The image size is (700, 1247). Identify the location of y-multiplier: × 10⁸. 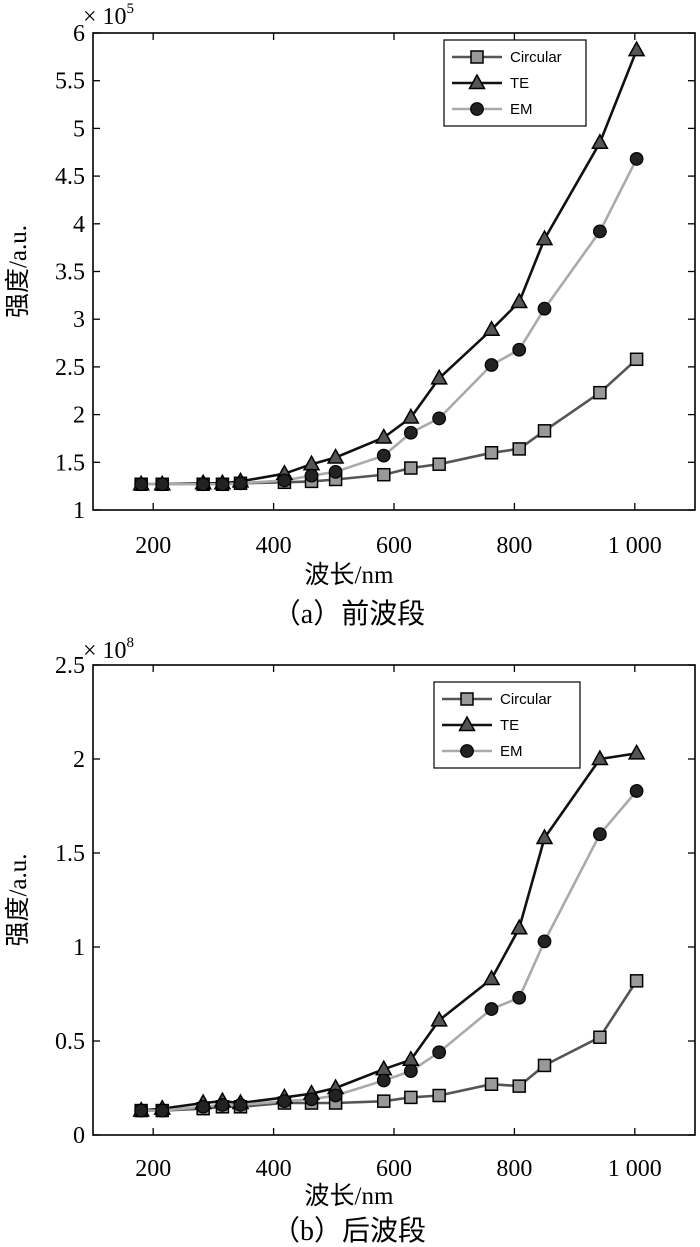
(108, 649).